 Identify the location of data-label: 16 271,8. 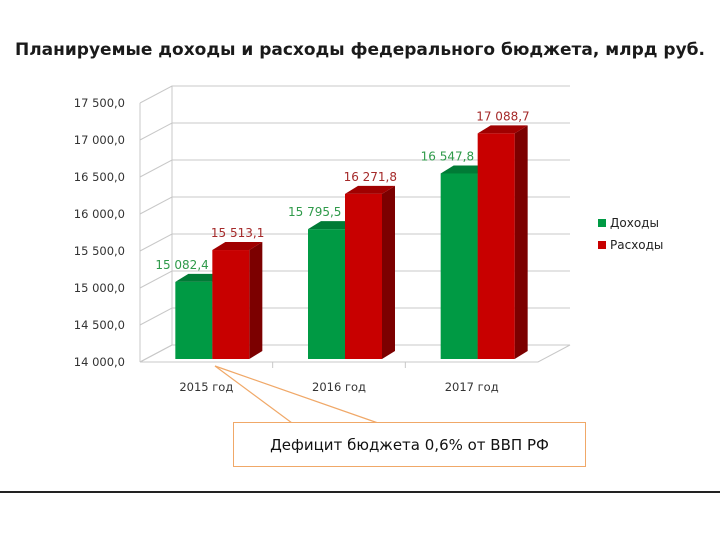
(370, 177).